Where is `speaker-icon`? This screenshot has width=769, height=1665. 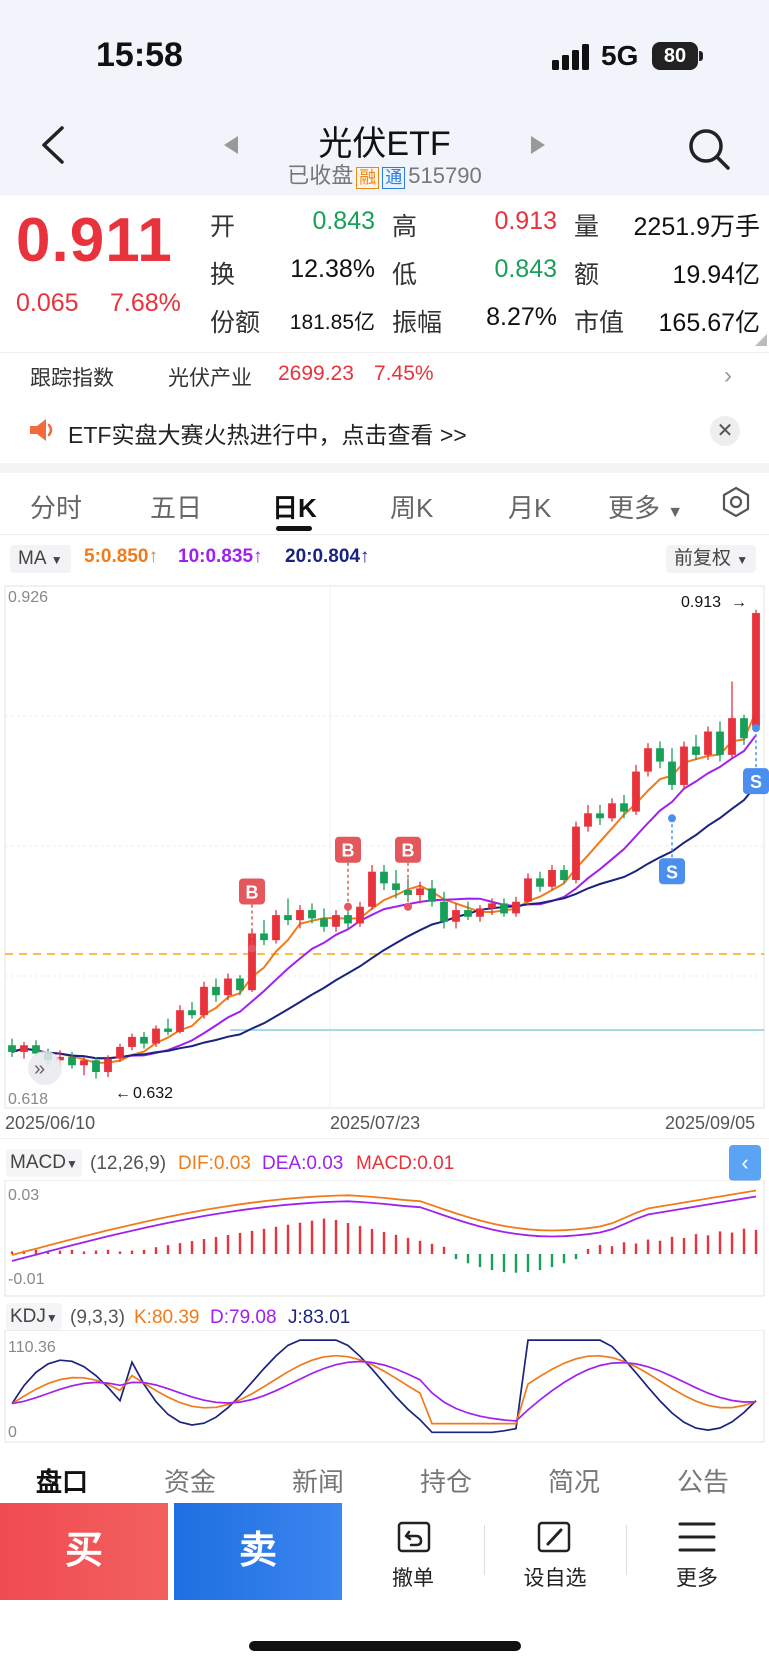
speaker-icon is located at coordinates (41, 430).